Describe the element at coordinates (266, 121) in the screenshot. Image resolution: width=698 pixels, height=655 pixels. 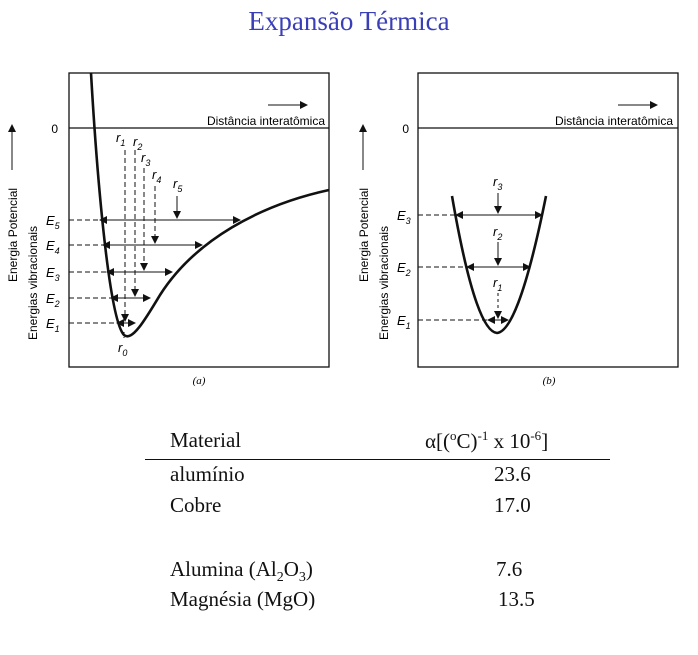
I see `panel-a-x-axis-label: Distância interatômica` at that location.